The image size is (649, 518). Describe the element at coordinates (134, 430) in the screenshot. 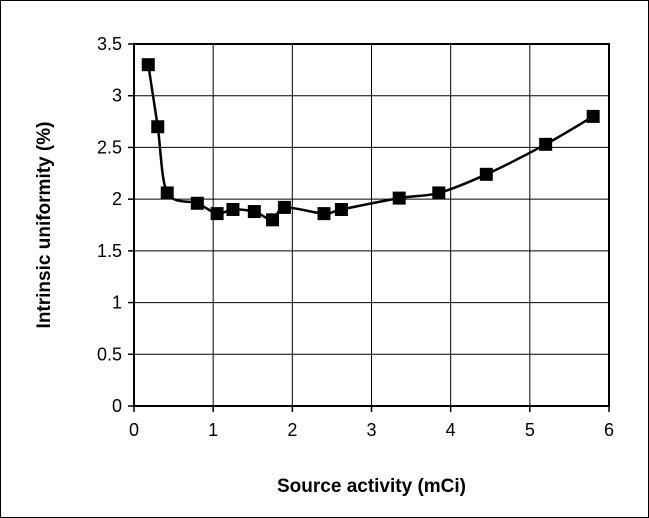

I see `x-tick-label: 0` at that location.